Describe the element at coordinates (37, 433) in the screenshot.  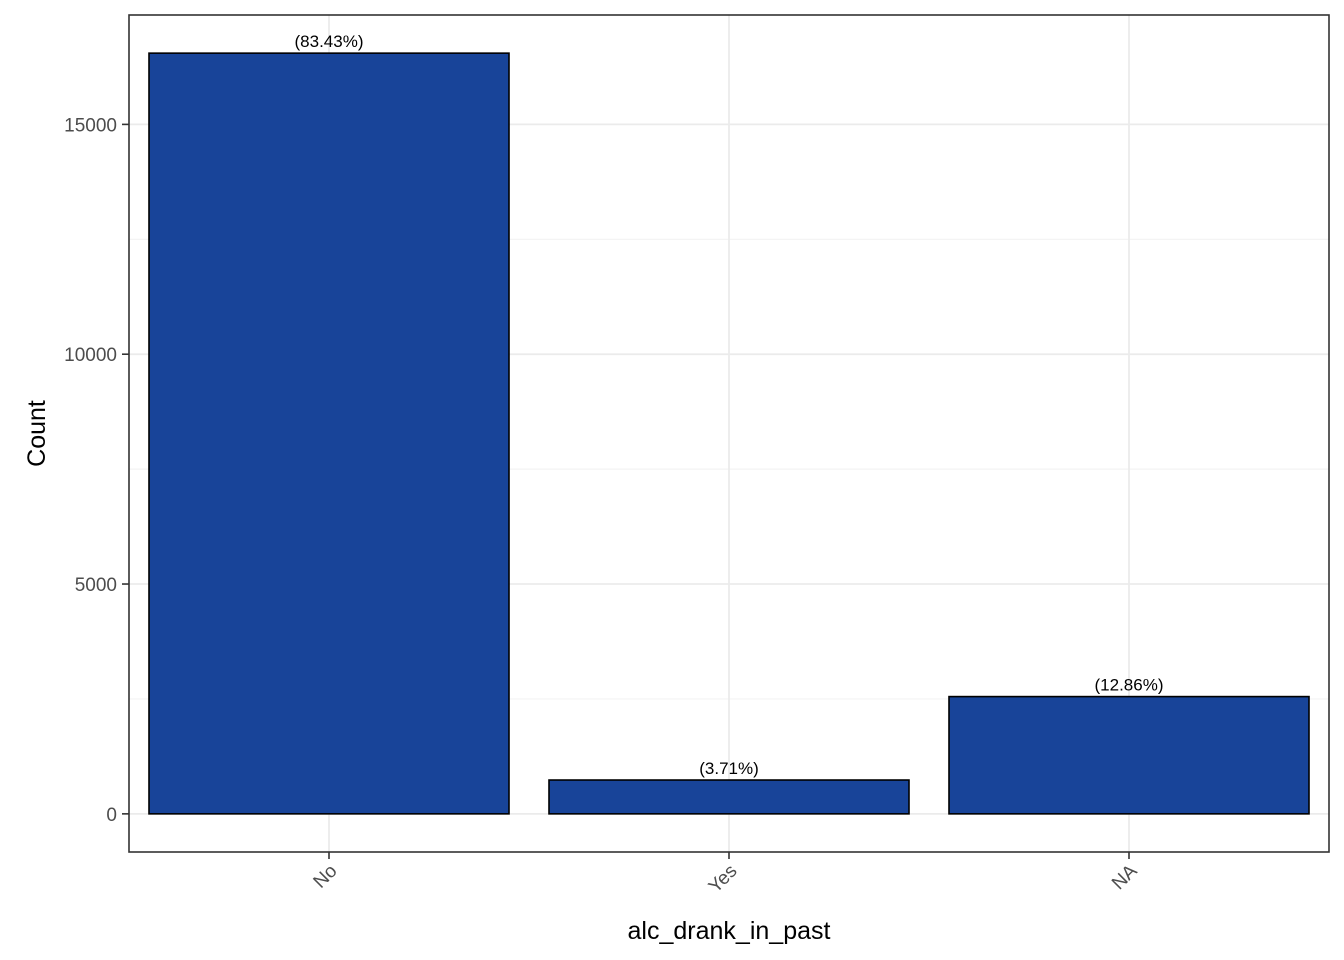
I see `y-axis-title: Count` at that location.